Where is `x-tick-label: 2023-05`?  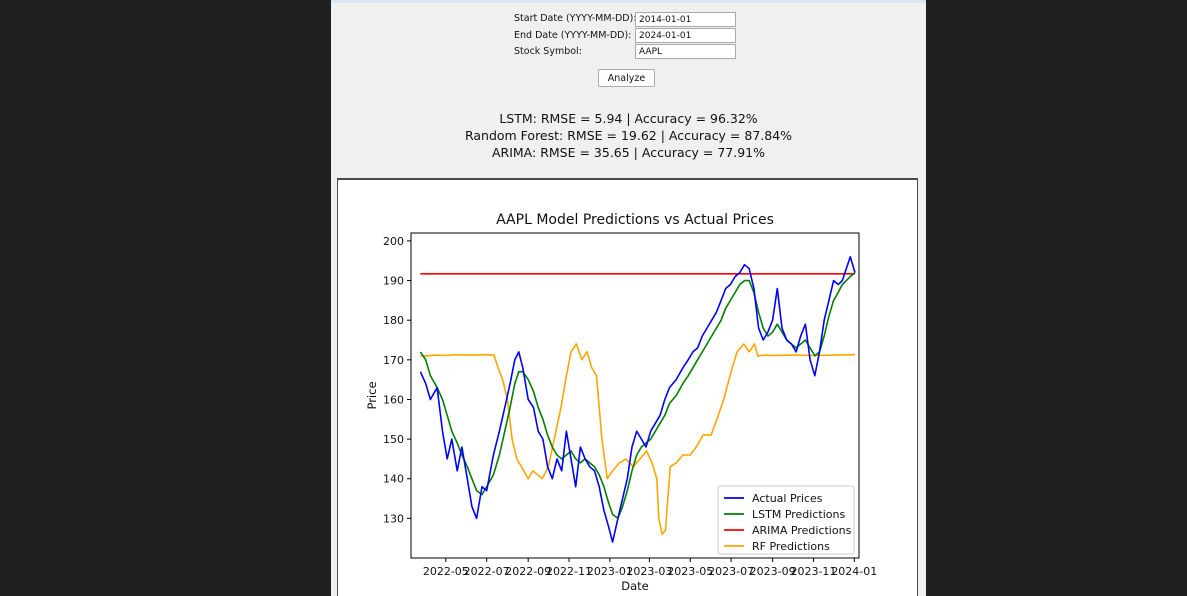 x-tick-label: 2023-05 is located at coordinates (690, 571).